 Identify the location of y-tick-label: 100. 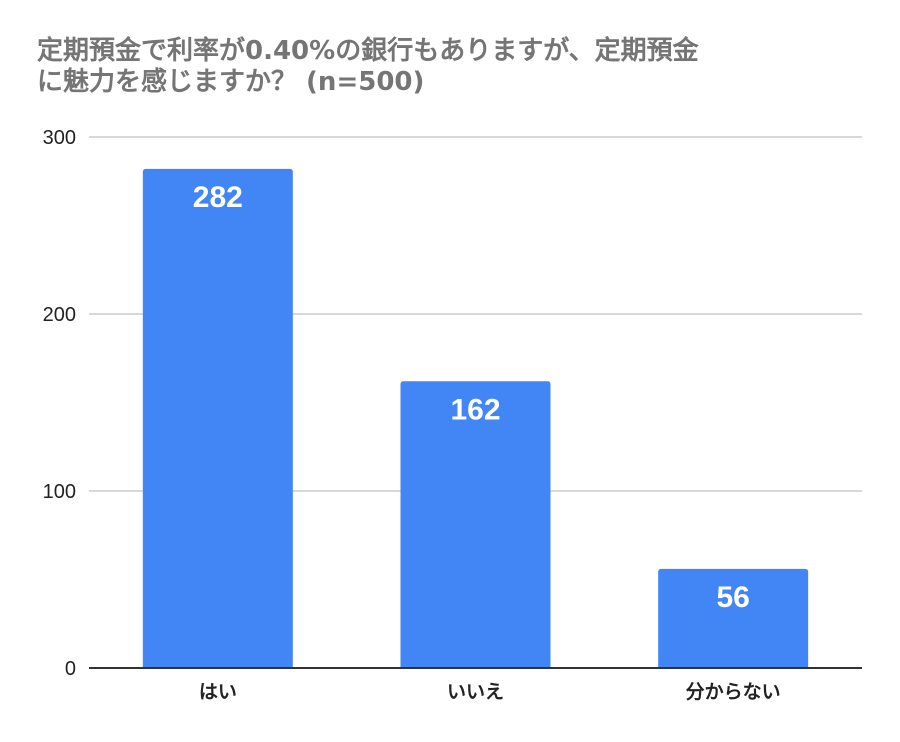
(59, 492).